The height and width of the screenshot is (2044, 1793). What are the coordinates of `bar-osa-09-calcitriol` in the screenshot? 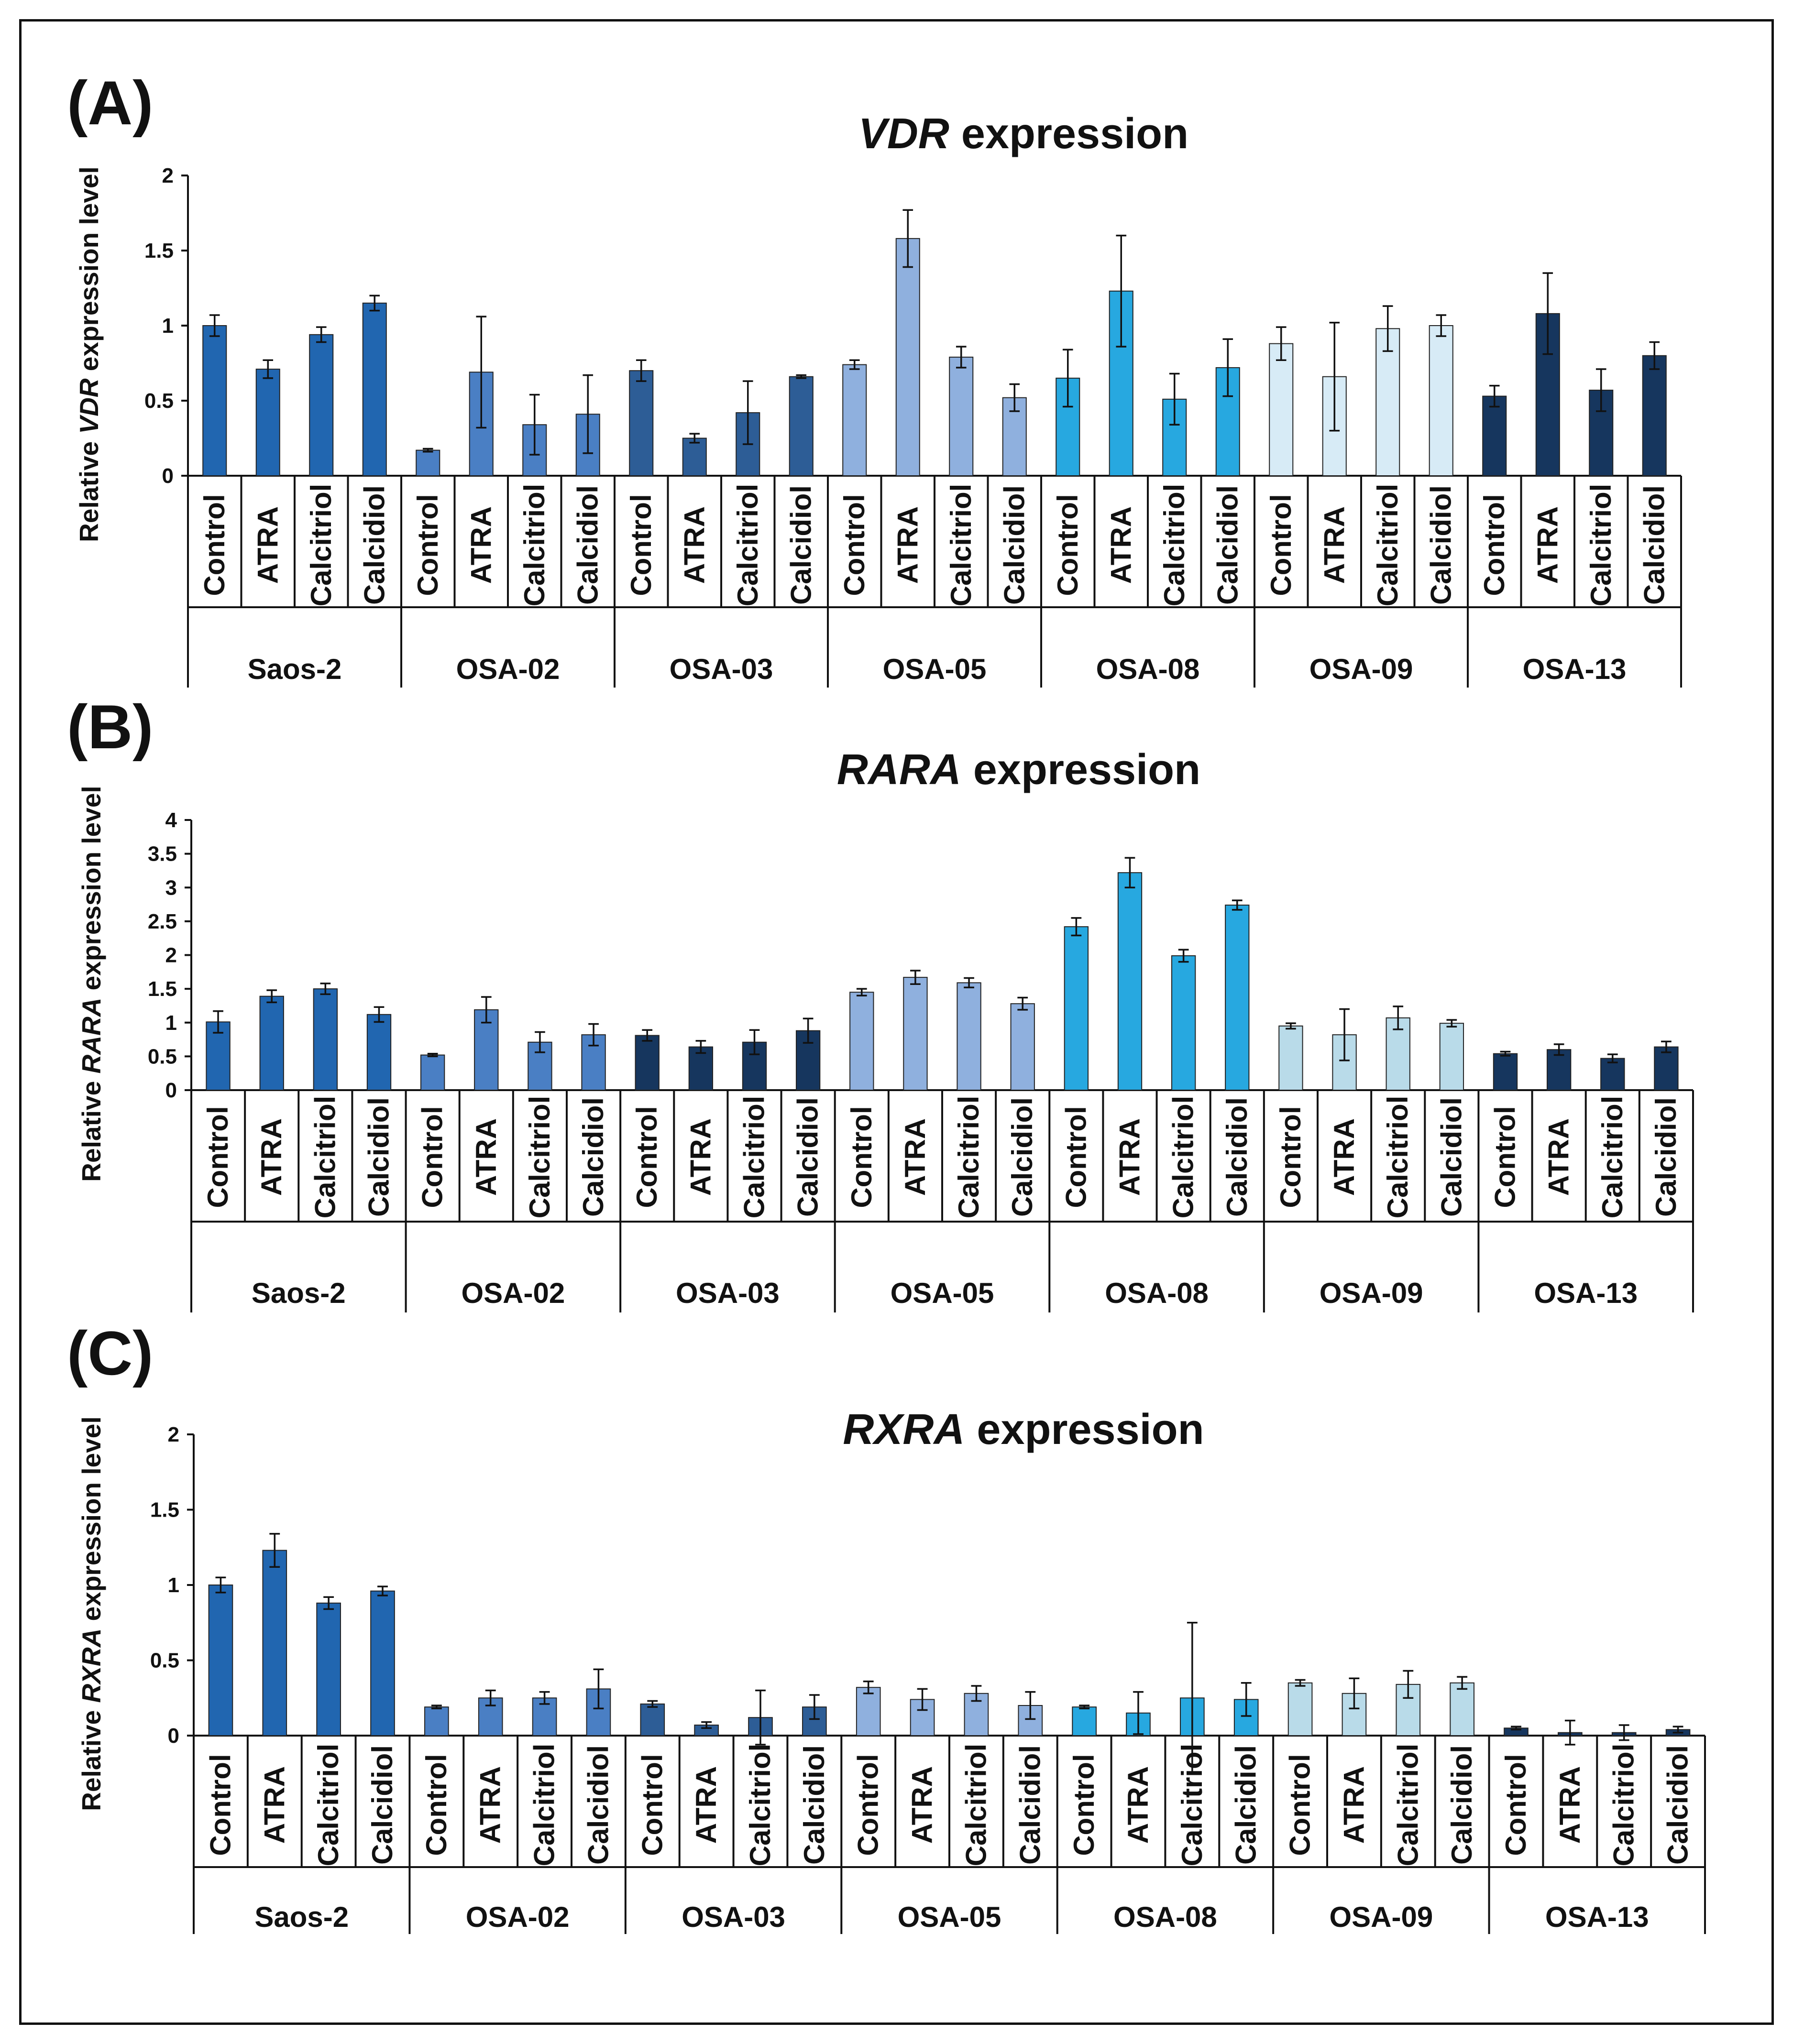 It's located at (1387, 403).